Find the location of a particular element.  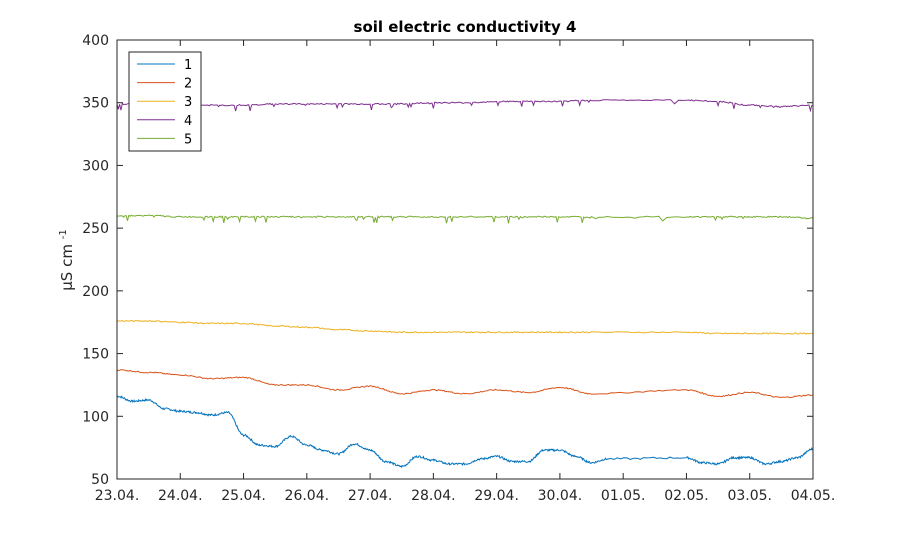

x-tick-label: 23.04. is located at coordinates (117, 496).